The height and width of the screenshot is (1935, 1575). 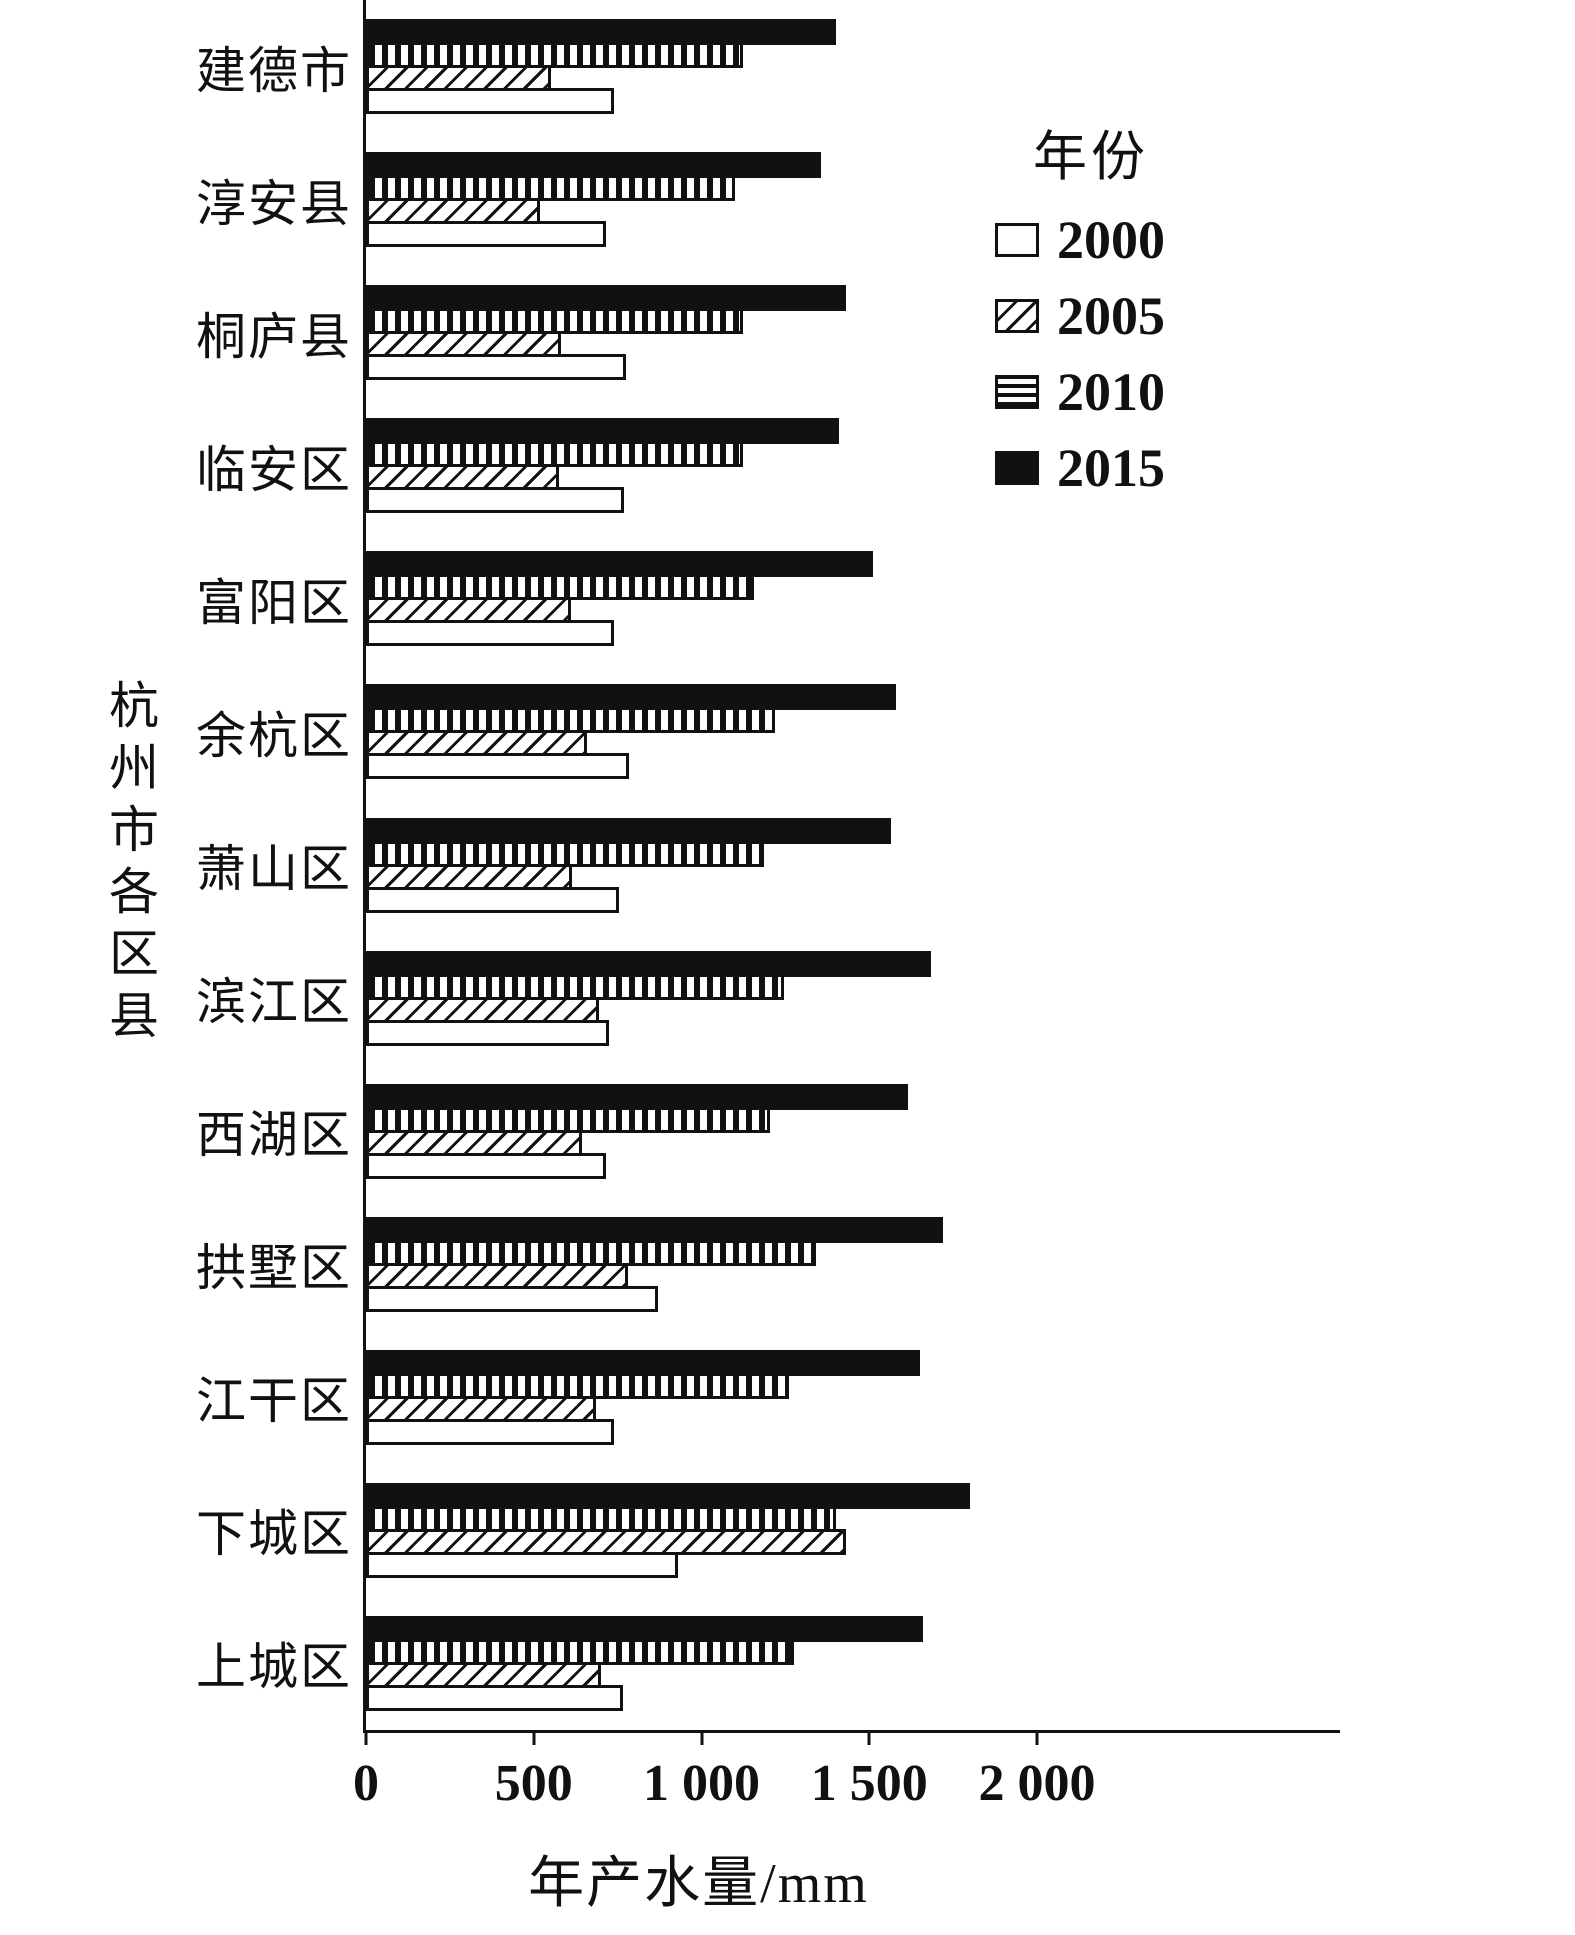 What do you see at coordinates (1111, 240) in the screenshot?
I see `legend-label-2000: 2000` at bounding box center [1111, 240].